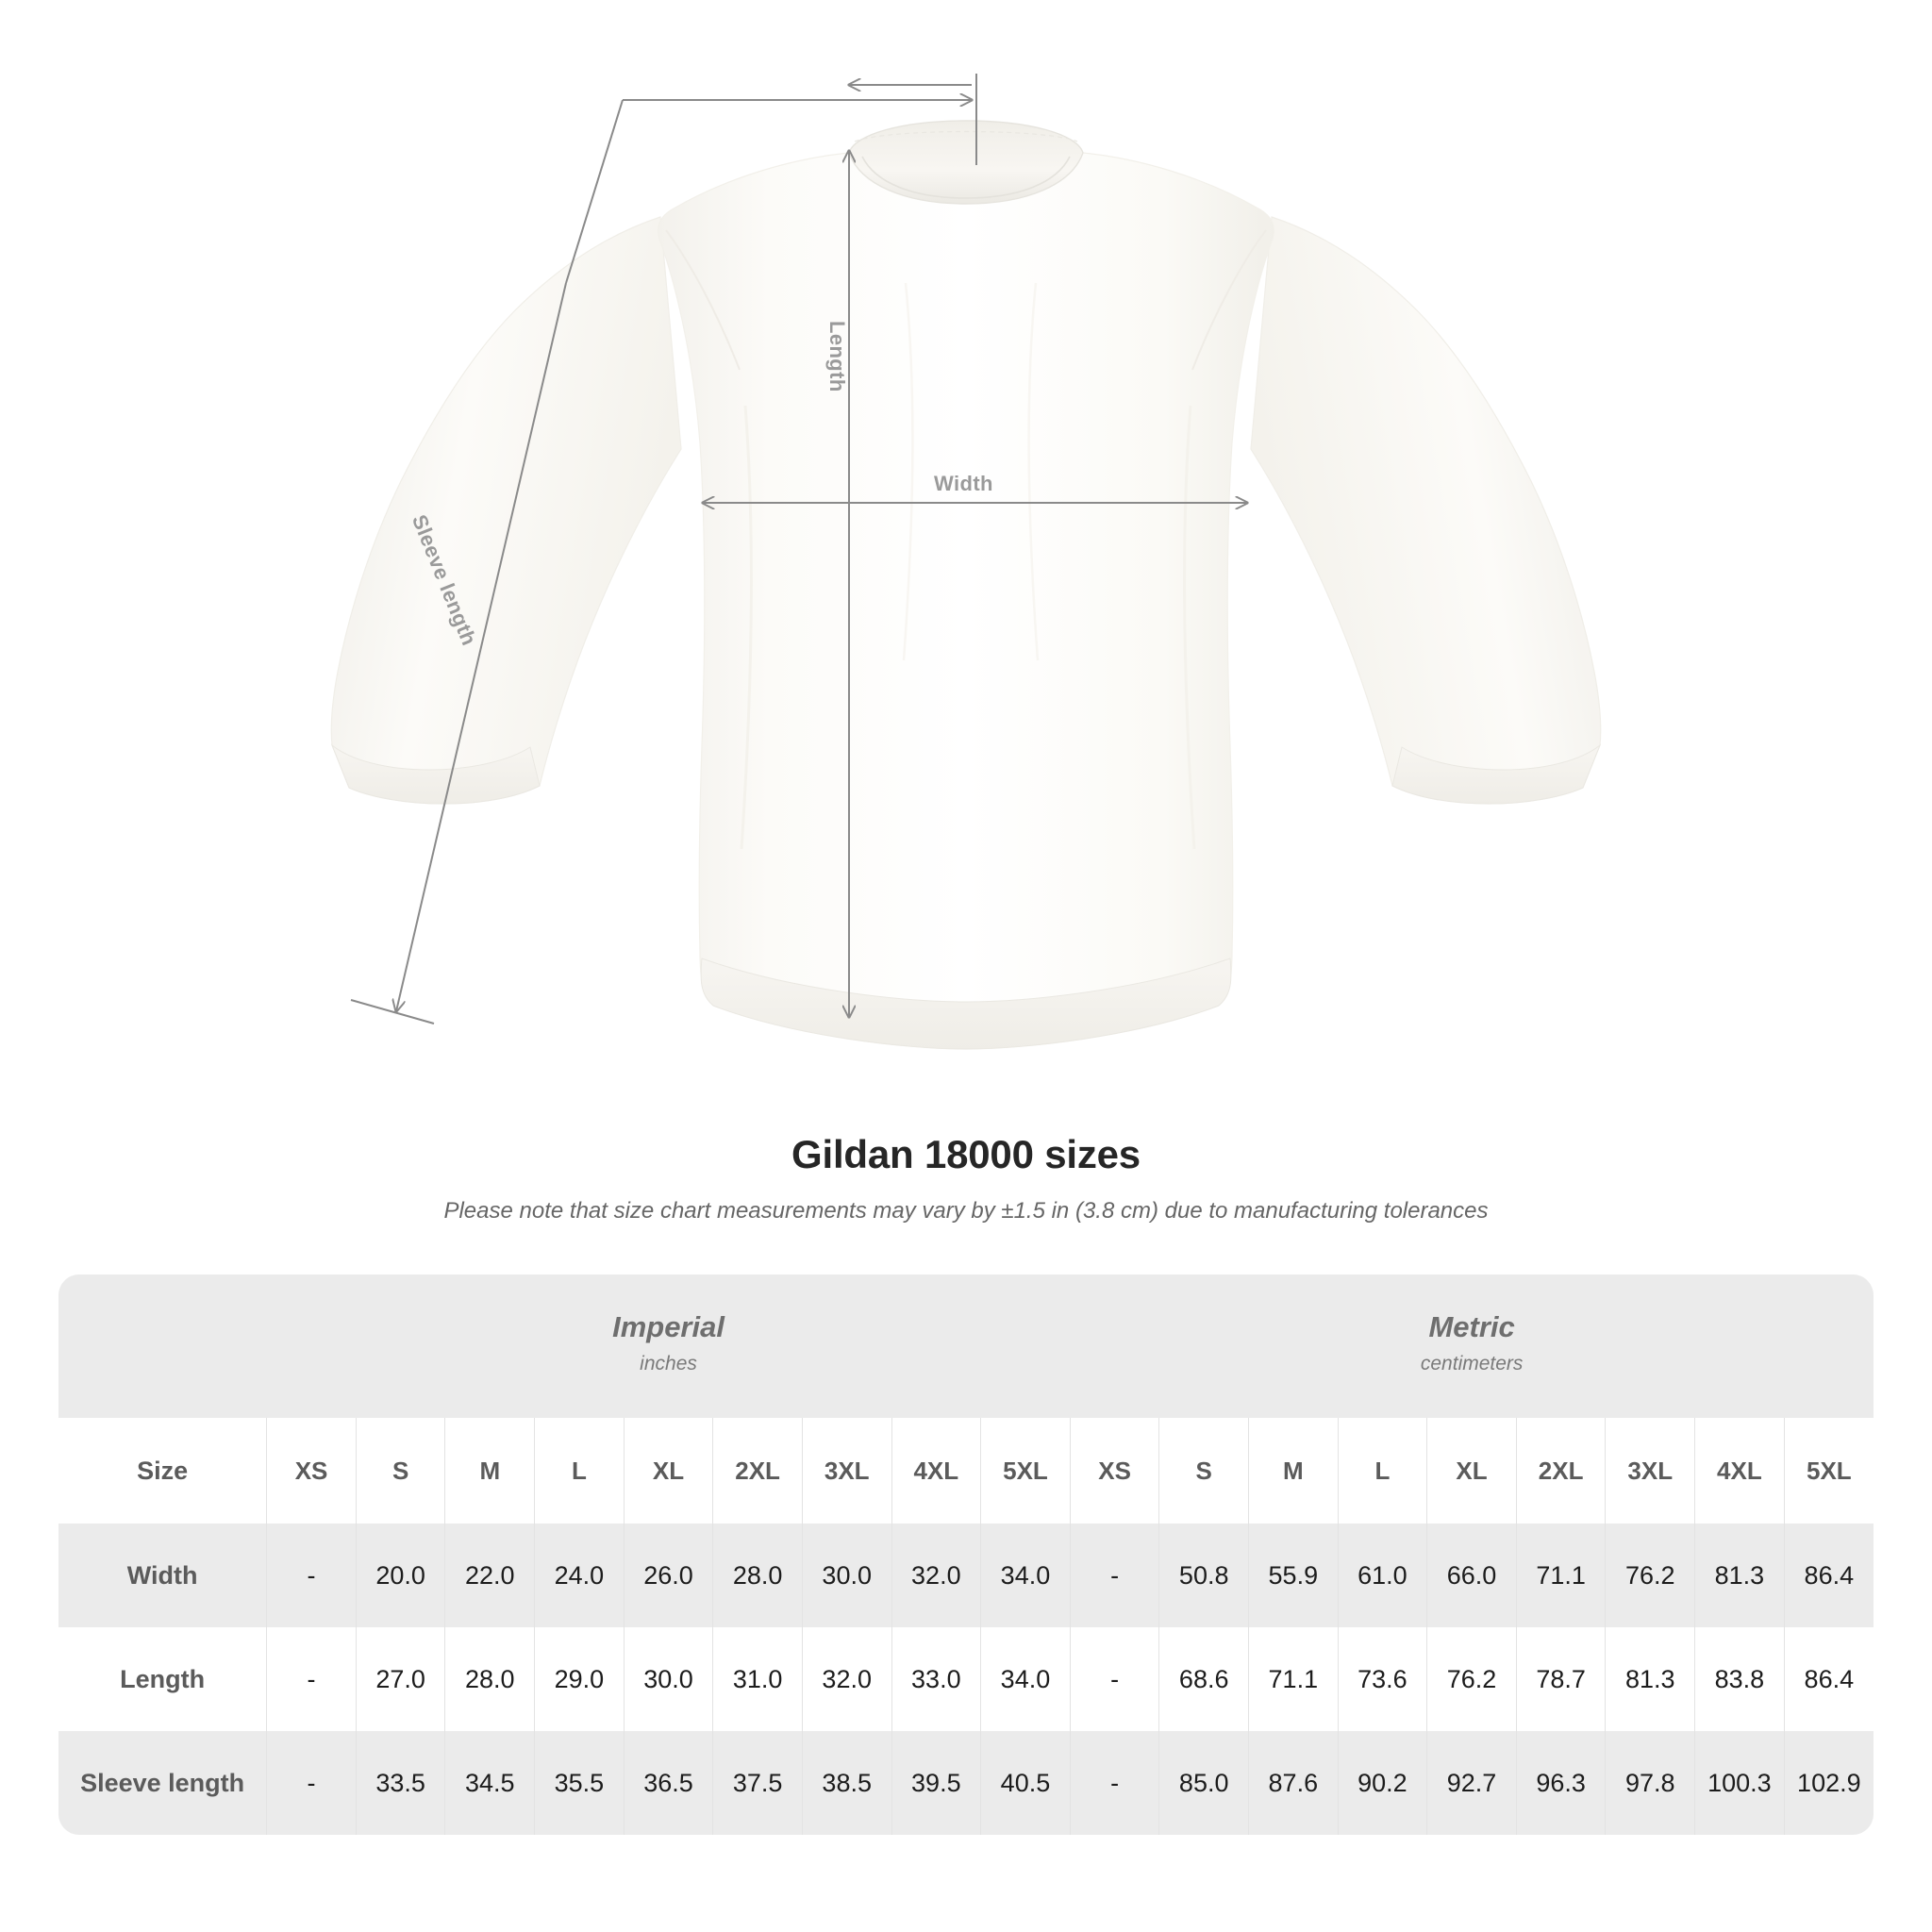 The width and height of the screenshot is (1932, 1932). What do you see at coordinates (1561, 1783) in the screenshot?
I see `cell-sleeve-metric-2xl: 96.3` at bounding box center [1561, 1783].